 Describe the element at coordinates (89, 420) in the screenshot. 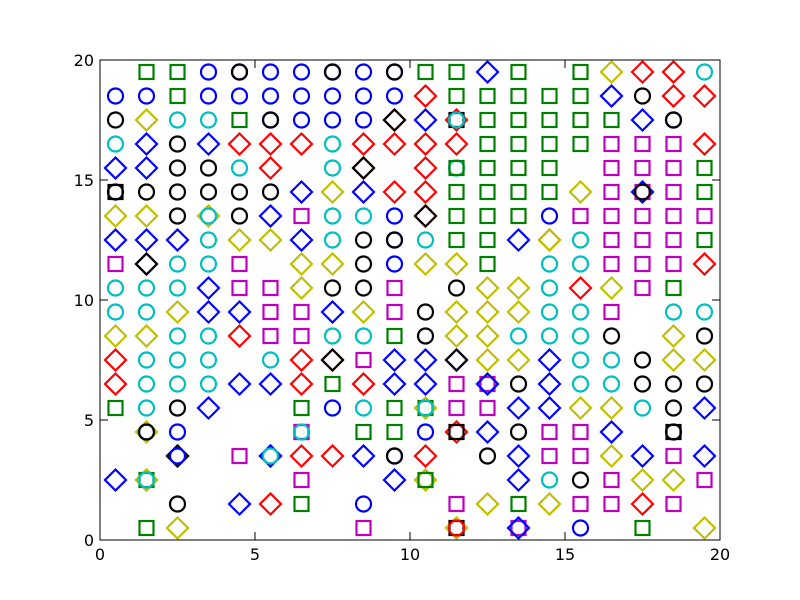

I see `y-tick-label: 5` at that location.